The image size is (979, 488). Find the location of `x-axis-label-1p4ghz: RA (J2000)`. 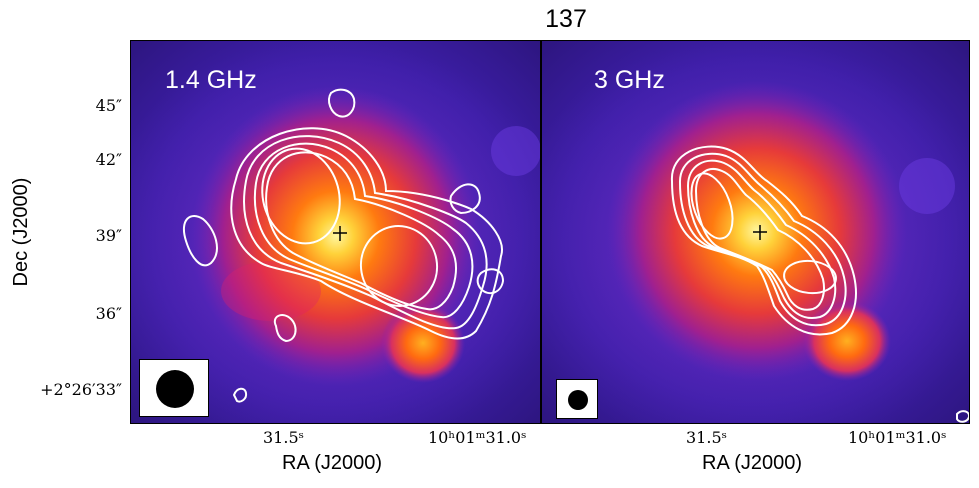

x-axis-label-1p4ghz: RA (J2000) is located at coordinates (332, 463).